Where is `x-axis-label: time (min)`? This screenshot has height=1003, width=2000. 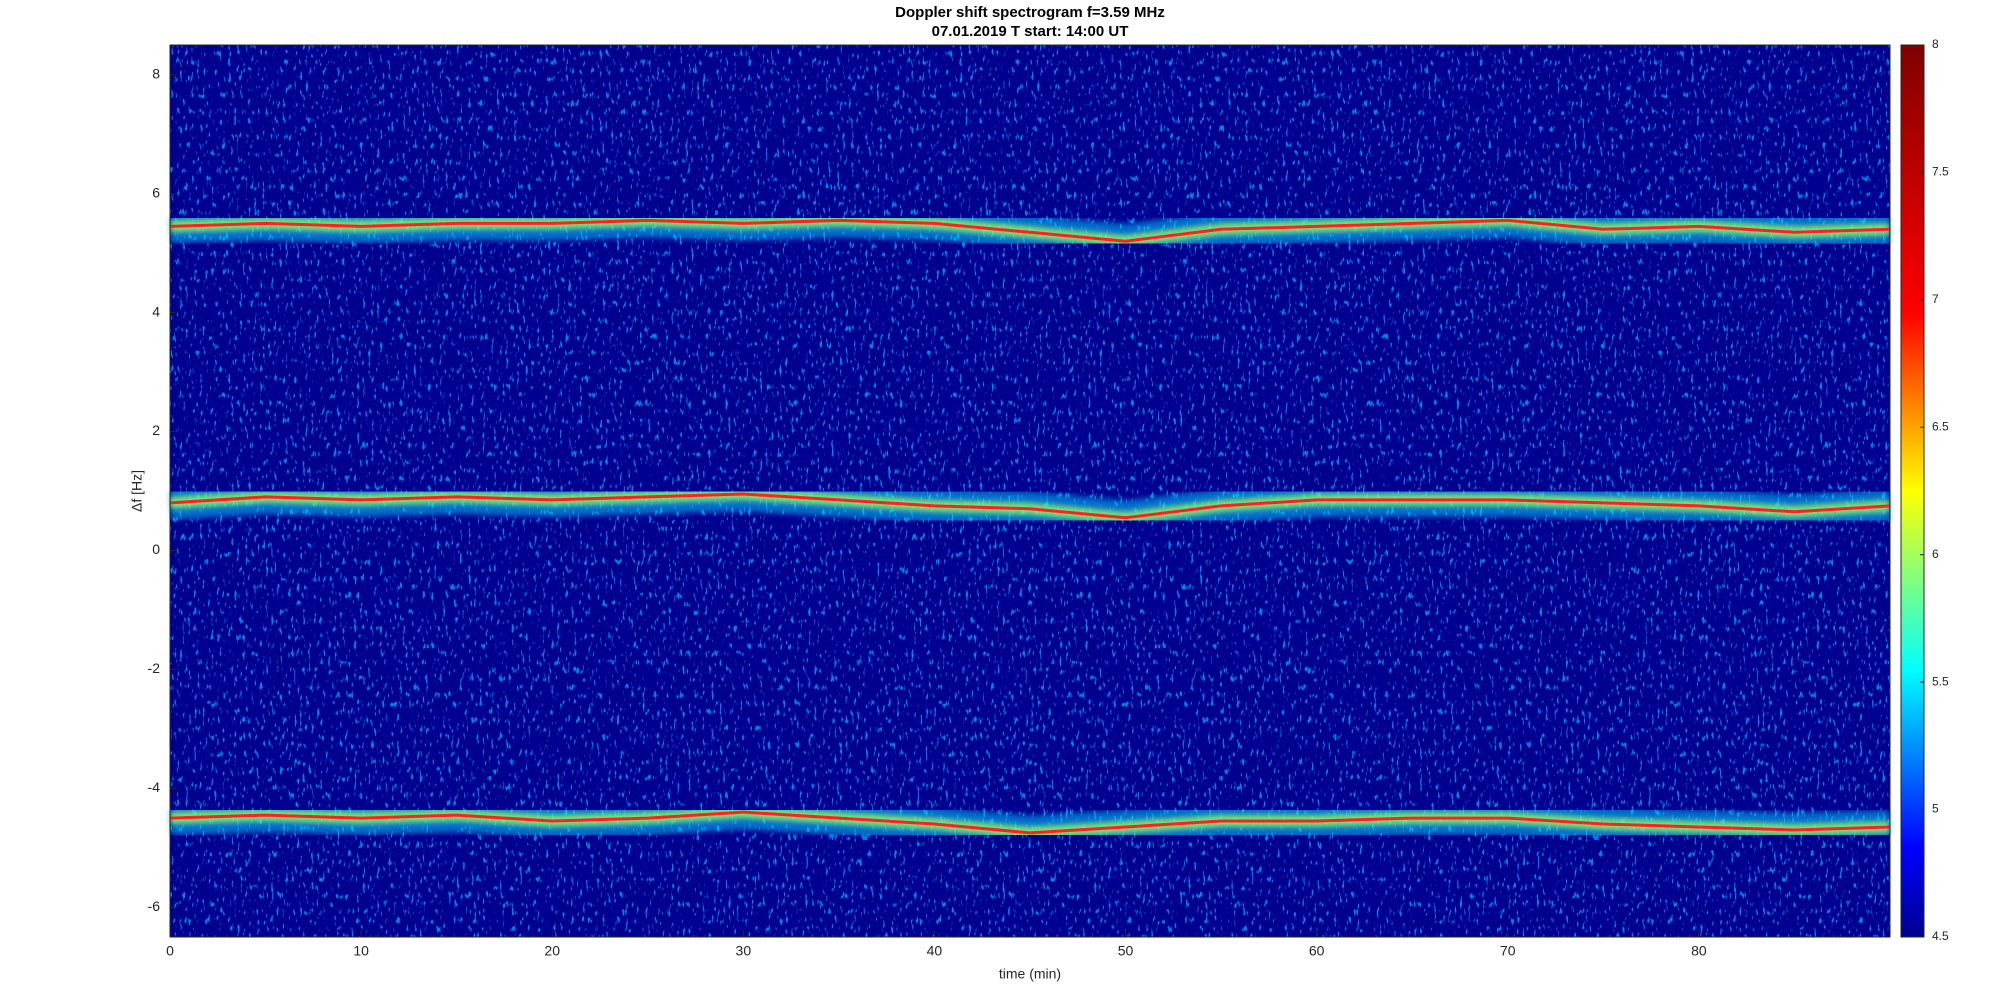 x-axis-label: time (min) is located at coordinates (1030, 974).